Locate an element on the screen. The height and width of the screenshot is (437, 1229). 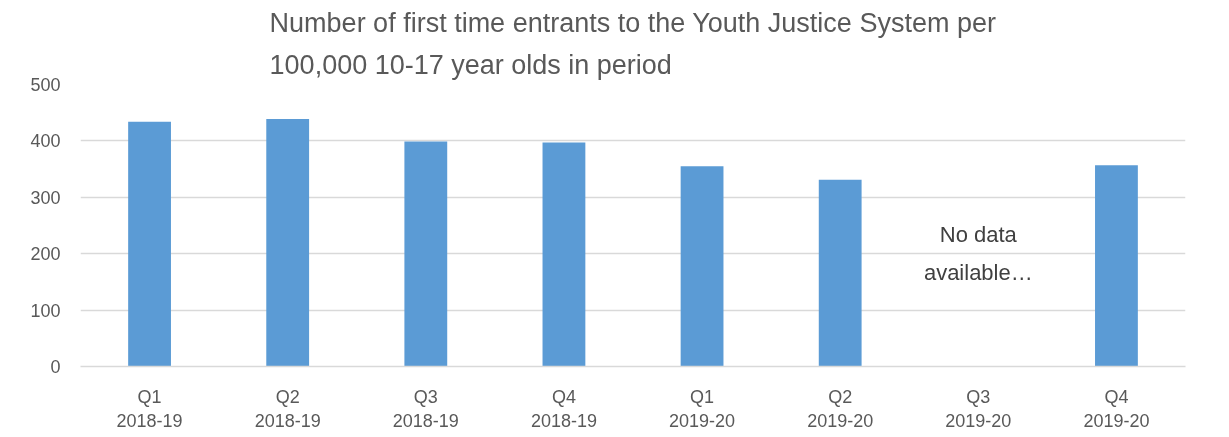
x-tick-label: Q2 2019-20 is located at coordinates (840, 408).